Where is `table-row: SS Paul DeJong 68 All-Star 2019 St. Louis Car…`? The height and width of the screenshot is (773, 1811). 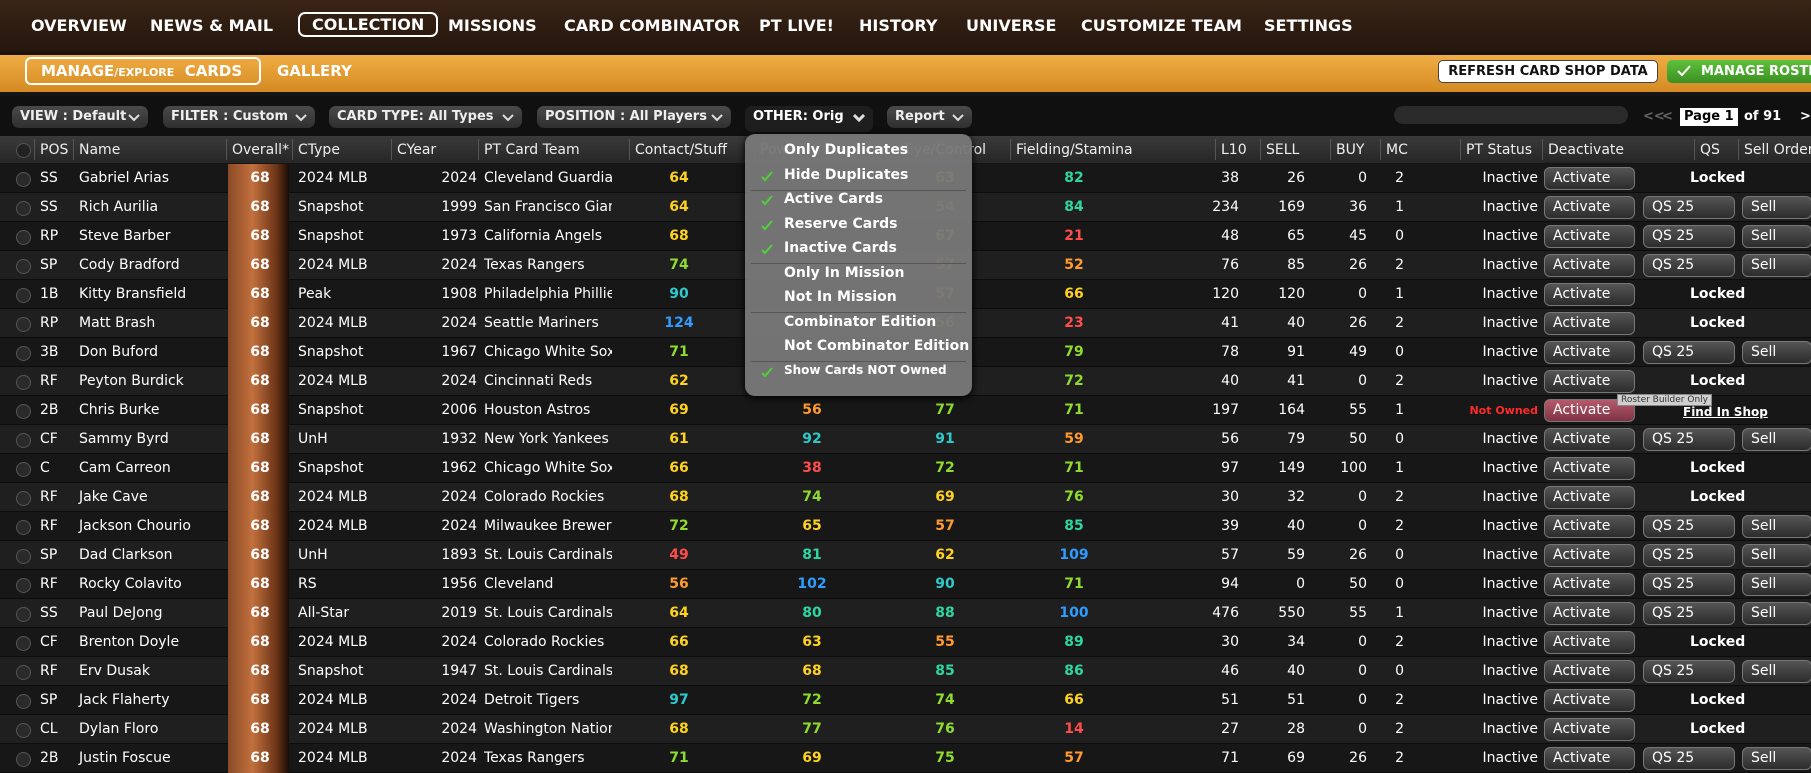 table-row: SS Paul DeJong 68 All-Star 2019 St. Louis Car… is located at coordinates (905, 613).